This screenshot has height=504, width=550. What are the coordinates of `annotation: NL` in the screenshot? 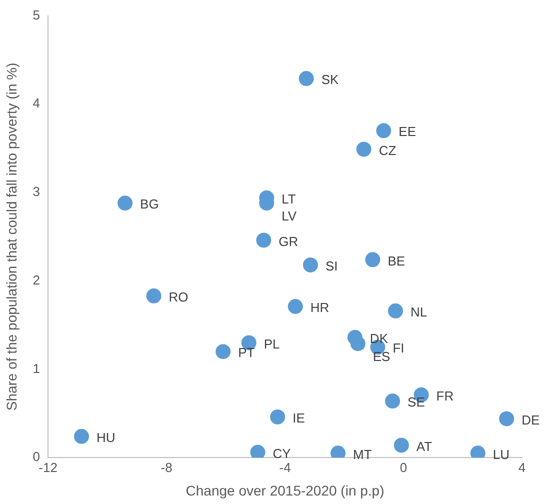 It's located at (419, 312).